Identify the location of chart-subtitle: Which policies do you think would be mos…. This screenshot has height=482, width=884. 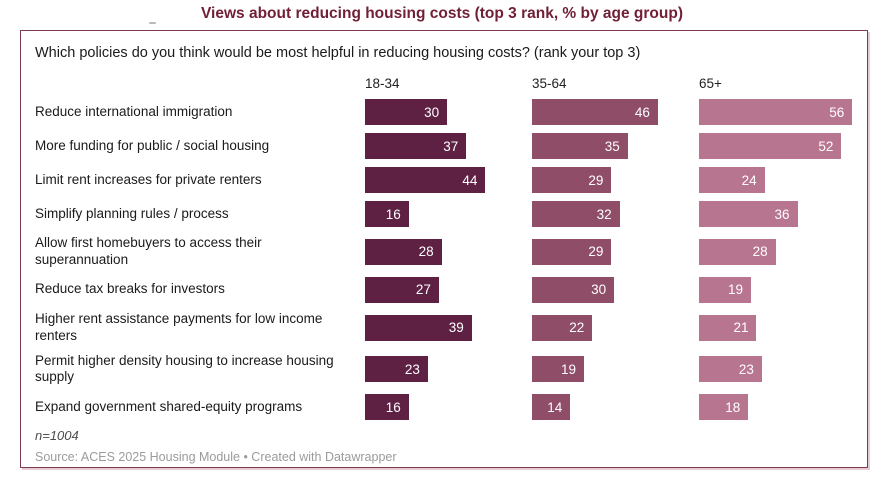
(338, 53).